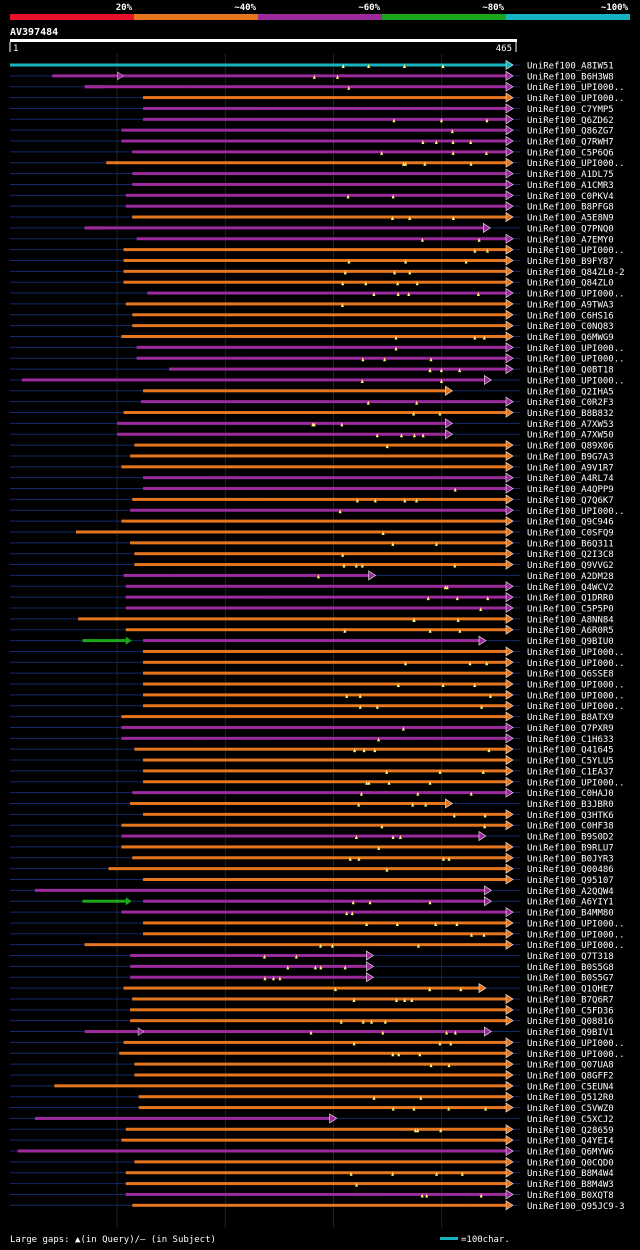 Image resolution: width=640 pixels, height=1250 pixels. Describe the element at coordinates (312, 120) in the screenshot. I see `hit-row: UniRef100_Q6ZD62` at that location.